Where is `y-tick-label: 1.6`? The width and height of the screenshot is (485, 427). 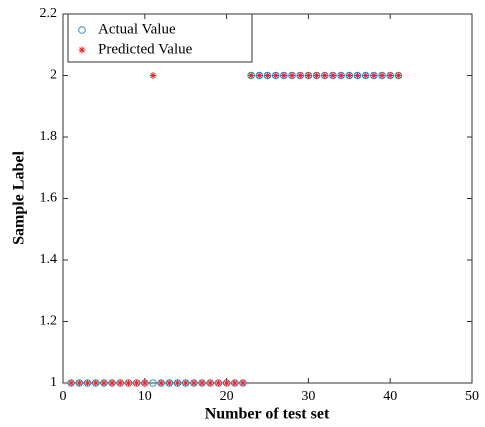 y-tick-label: 1.6 is located at coordinates (49, 198).